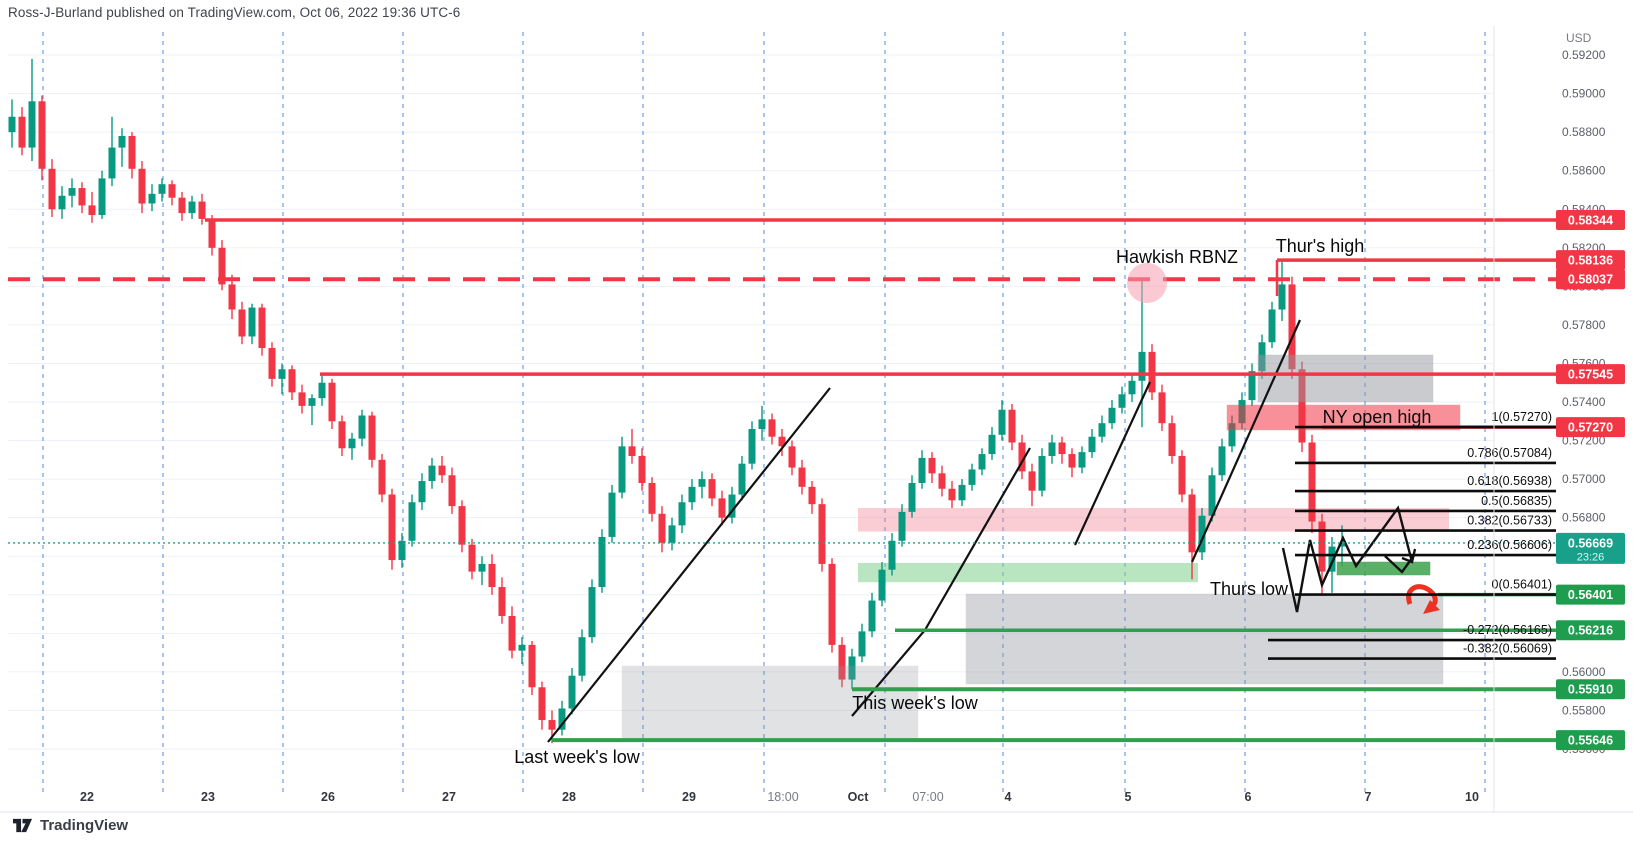 The width and height of the screenshot is (1633, 850). Describe the element at coordinates (1400, 563) in the screenshot. I see `projection-arrowhead` at that location.